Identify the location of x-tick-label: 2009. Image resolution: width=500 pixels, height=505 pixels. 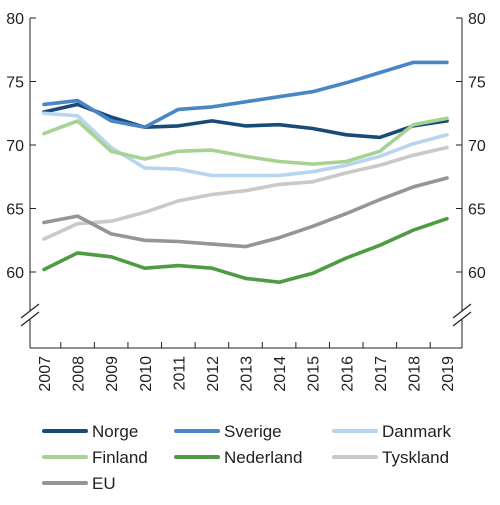
(112, 374).